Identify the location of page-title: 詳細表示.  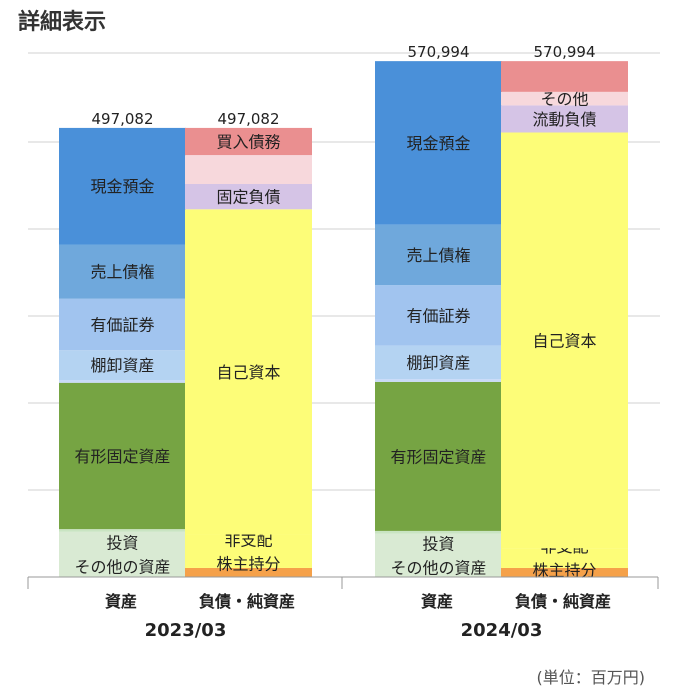
(62, 22).